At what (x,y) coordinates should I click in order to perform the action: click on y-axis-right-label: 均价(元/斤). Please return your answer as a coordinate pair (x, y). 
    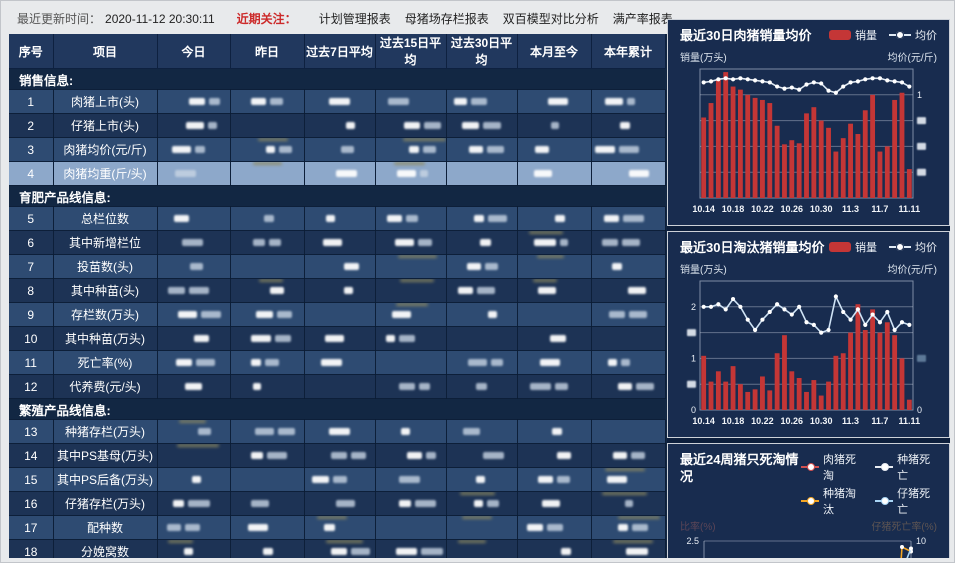
    Looking at the image, I should click on (912, 58).